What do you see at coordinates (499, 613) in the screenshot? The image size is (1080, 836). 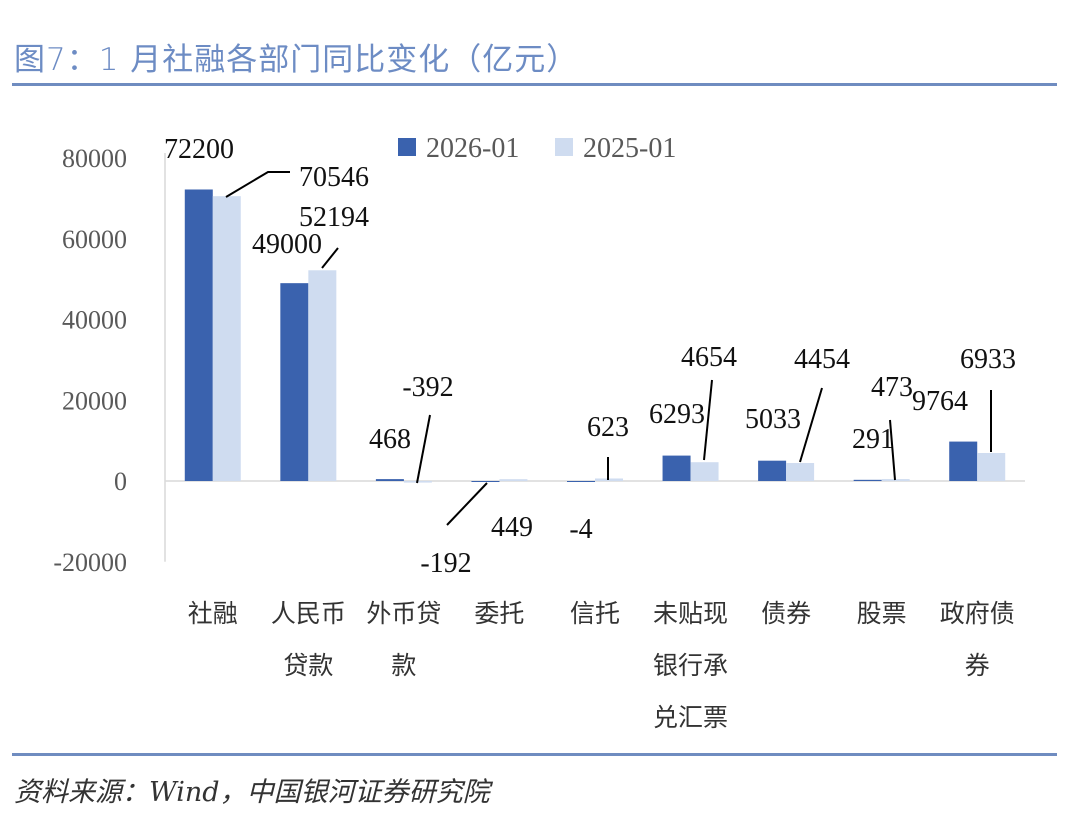 I see `category-label: 委托` at bounding box center [499, 613].